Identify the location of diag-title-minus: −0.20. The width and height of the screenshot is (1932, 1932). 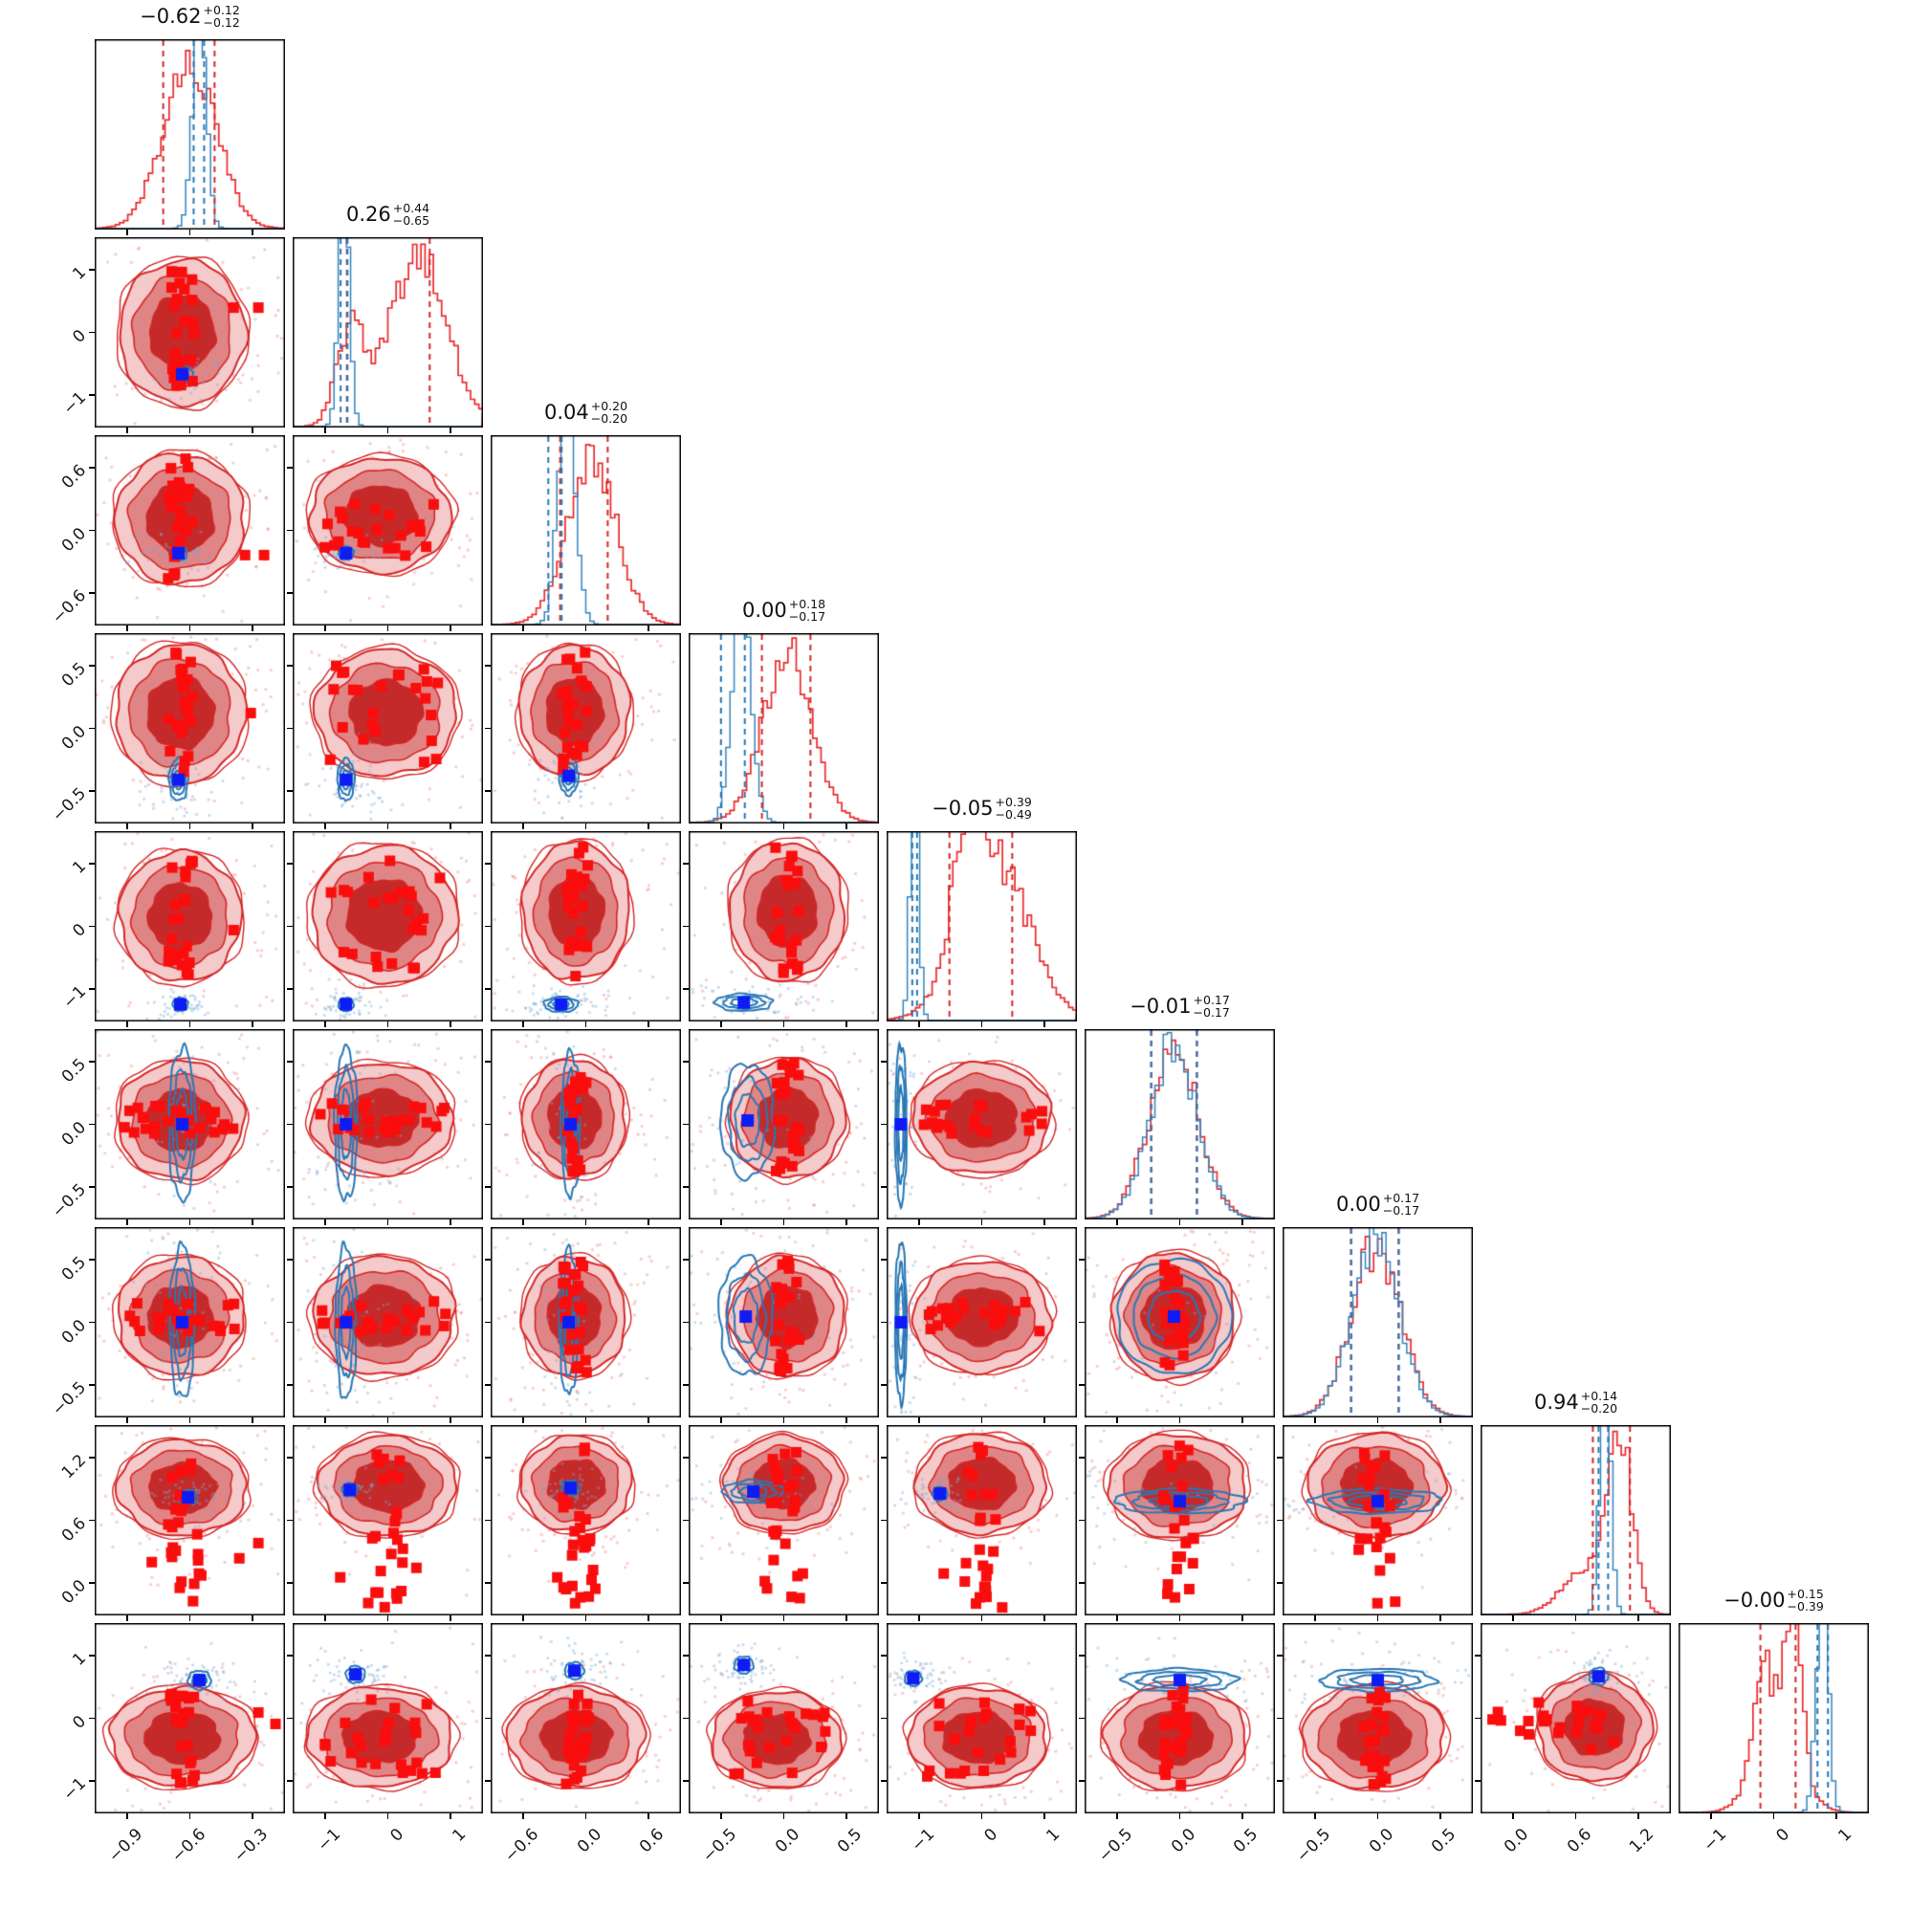
(609, 419).